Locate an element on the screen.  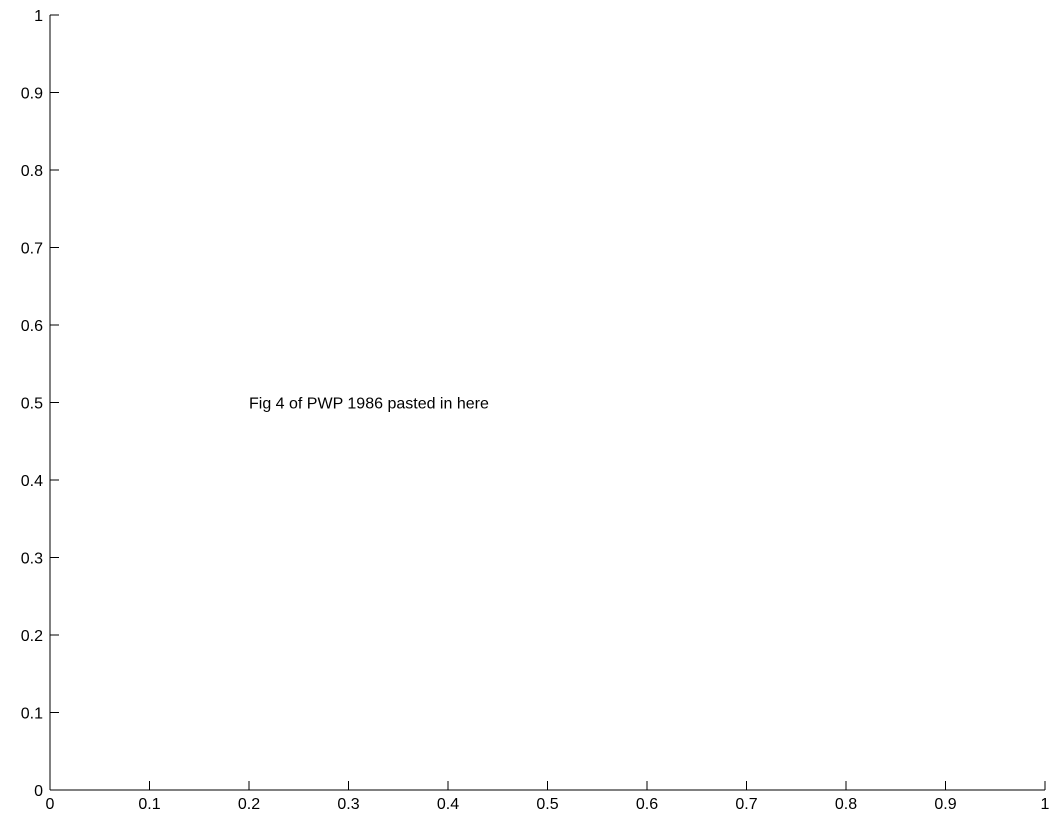
x-tick-label: 0.7 is located at coordinates (746, 804).